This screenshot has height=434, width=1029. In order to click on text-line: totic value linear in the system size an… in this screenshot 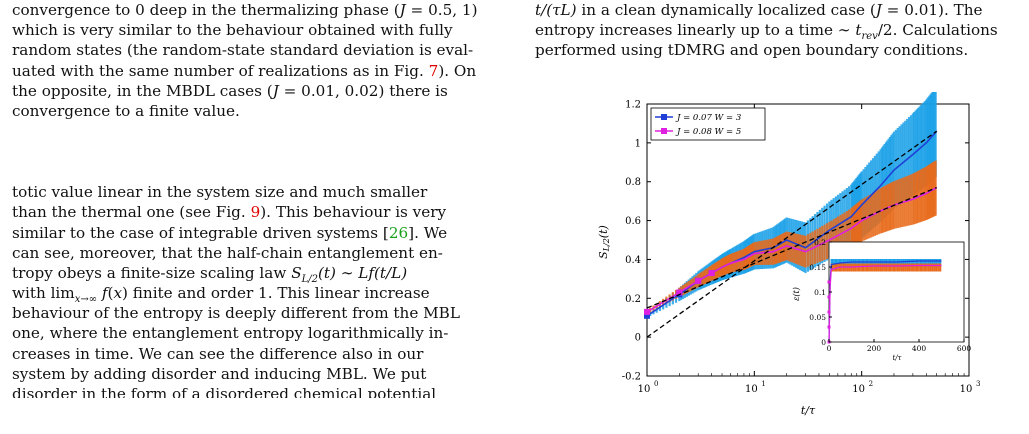, I will do `click(220, 192)`.